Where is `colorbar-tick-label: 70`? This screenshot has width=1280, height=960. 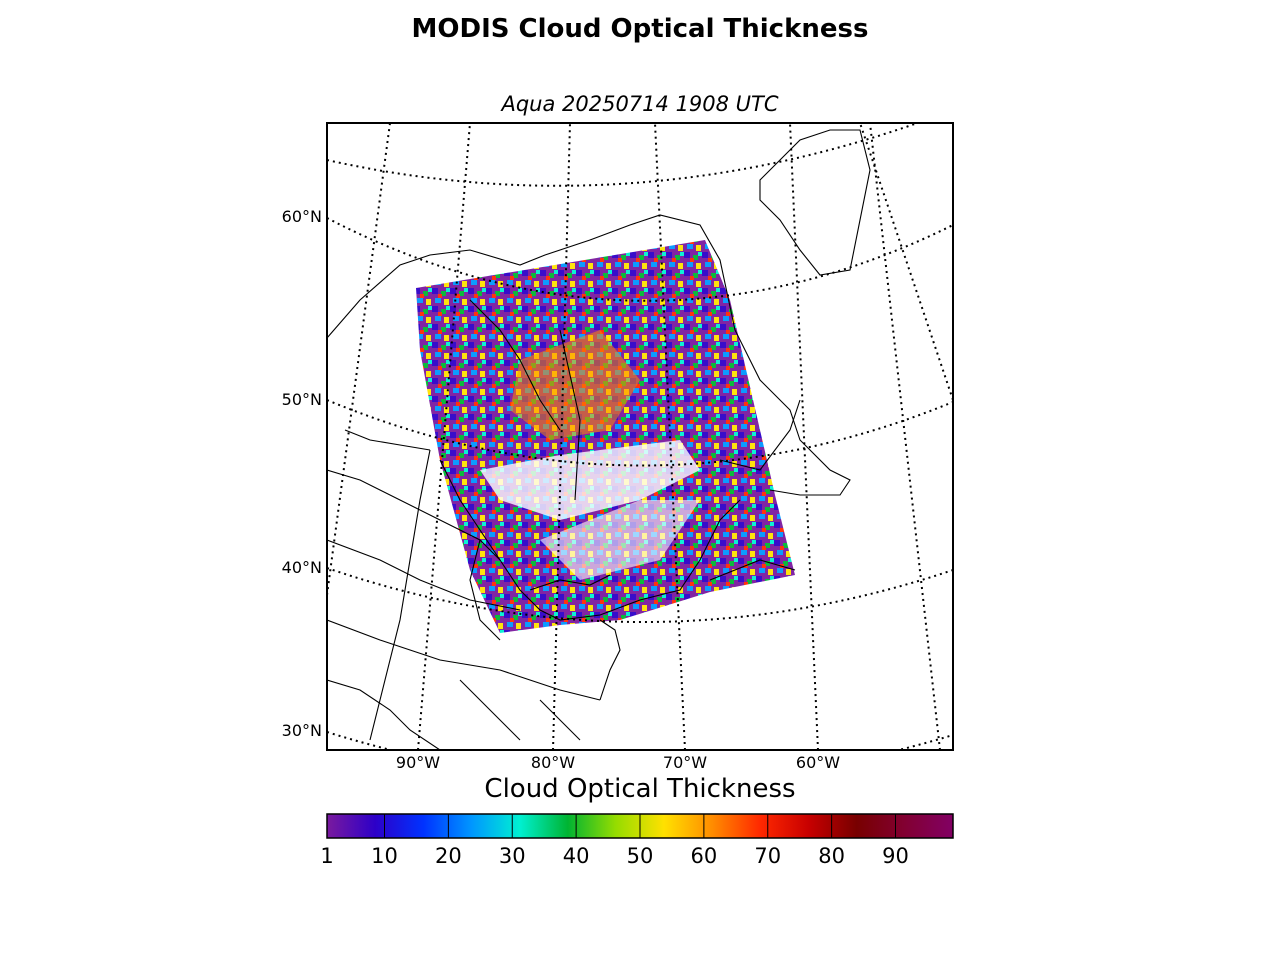
colorbar-tick-label: 70 is located at coordinates (768, 856).